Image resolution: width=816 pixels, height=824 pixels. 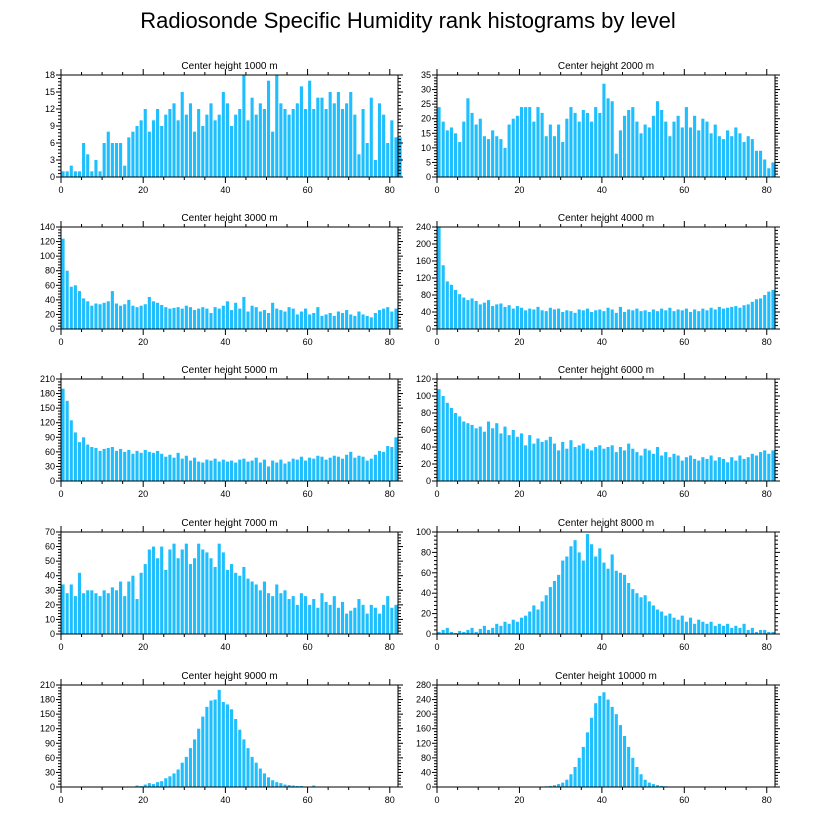 I want to click on y-tick-label: 18, so click(x=50, y=75).